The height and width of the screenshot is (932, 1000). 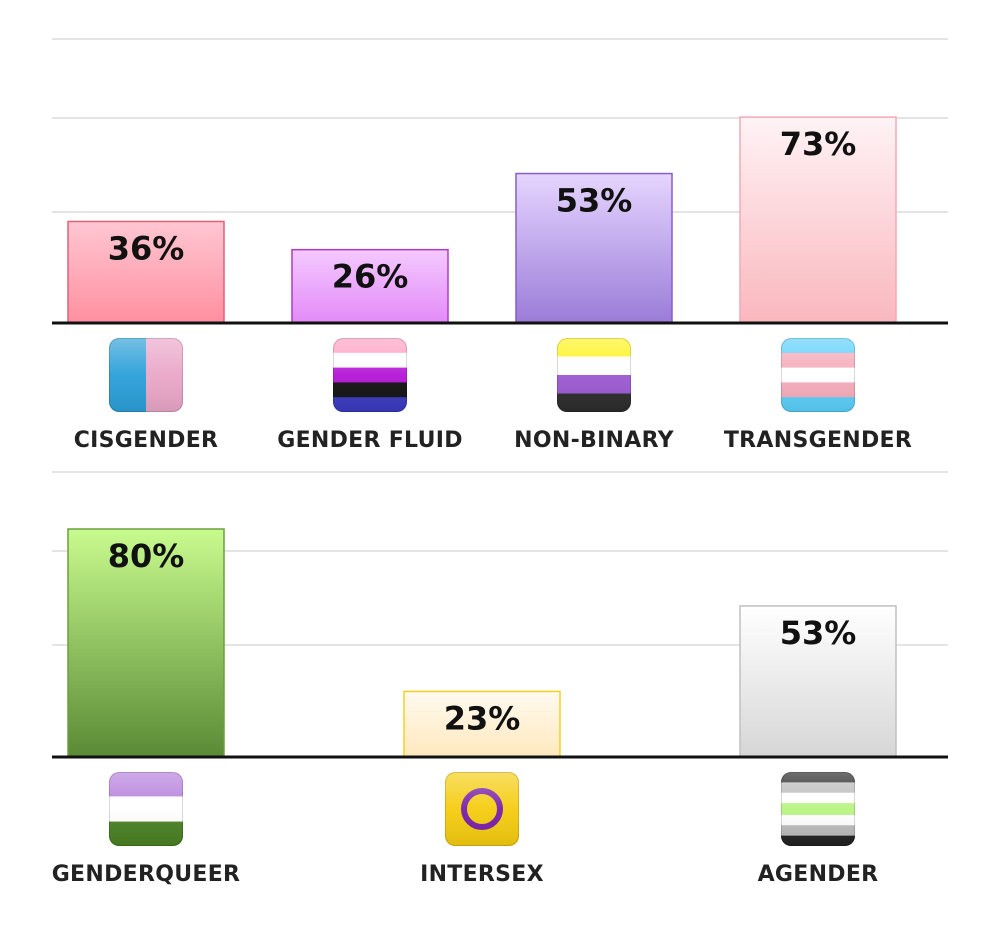 What do you see at coordinates (594, 375) in the screenshot?
I see `nonbinary-flag-icon` at bounding box center [594, 375].